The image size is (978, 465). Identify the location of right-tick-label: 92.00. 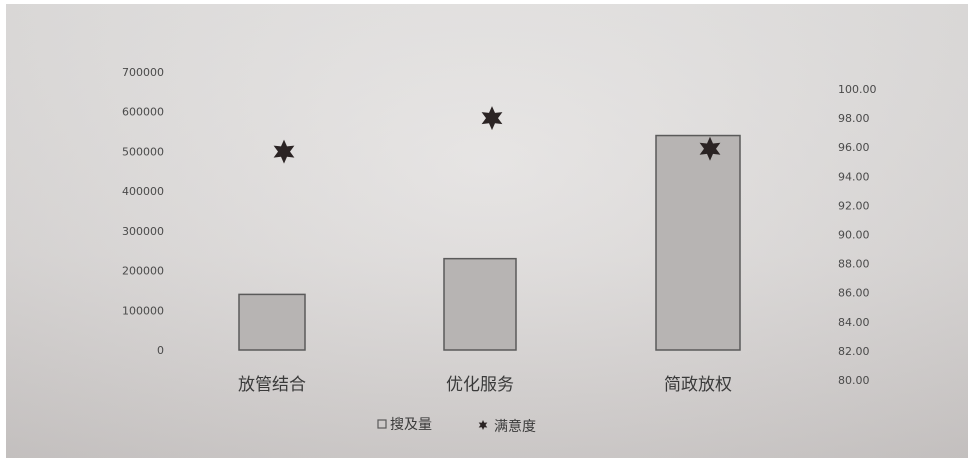
(854, 205).